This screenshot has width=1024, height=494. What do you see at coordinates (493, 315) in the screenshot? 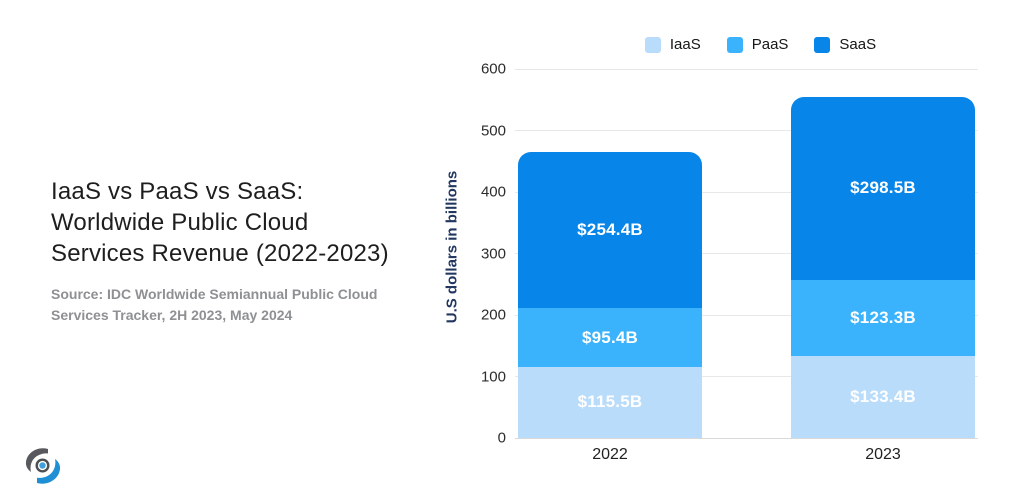
I see `y-tick-200: 200` at bounding box center [493, 315].